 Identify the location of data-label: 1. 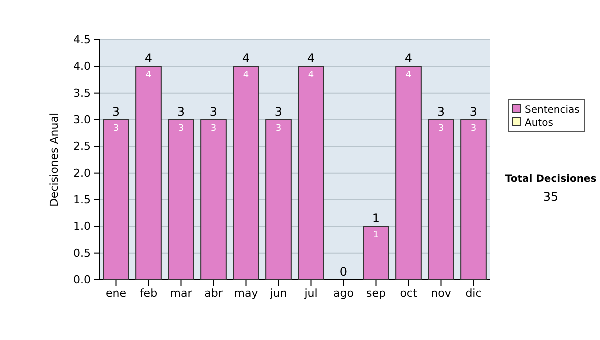
(376, 235).